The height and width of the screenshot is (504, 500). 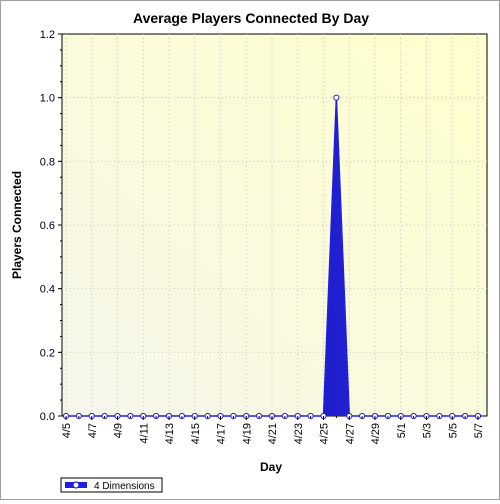 What do you see at coordinates (170, 433) in the screenshot?
I see `x-tick-label: 4/13` at bounding box center [170, 433].